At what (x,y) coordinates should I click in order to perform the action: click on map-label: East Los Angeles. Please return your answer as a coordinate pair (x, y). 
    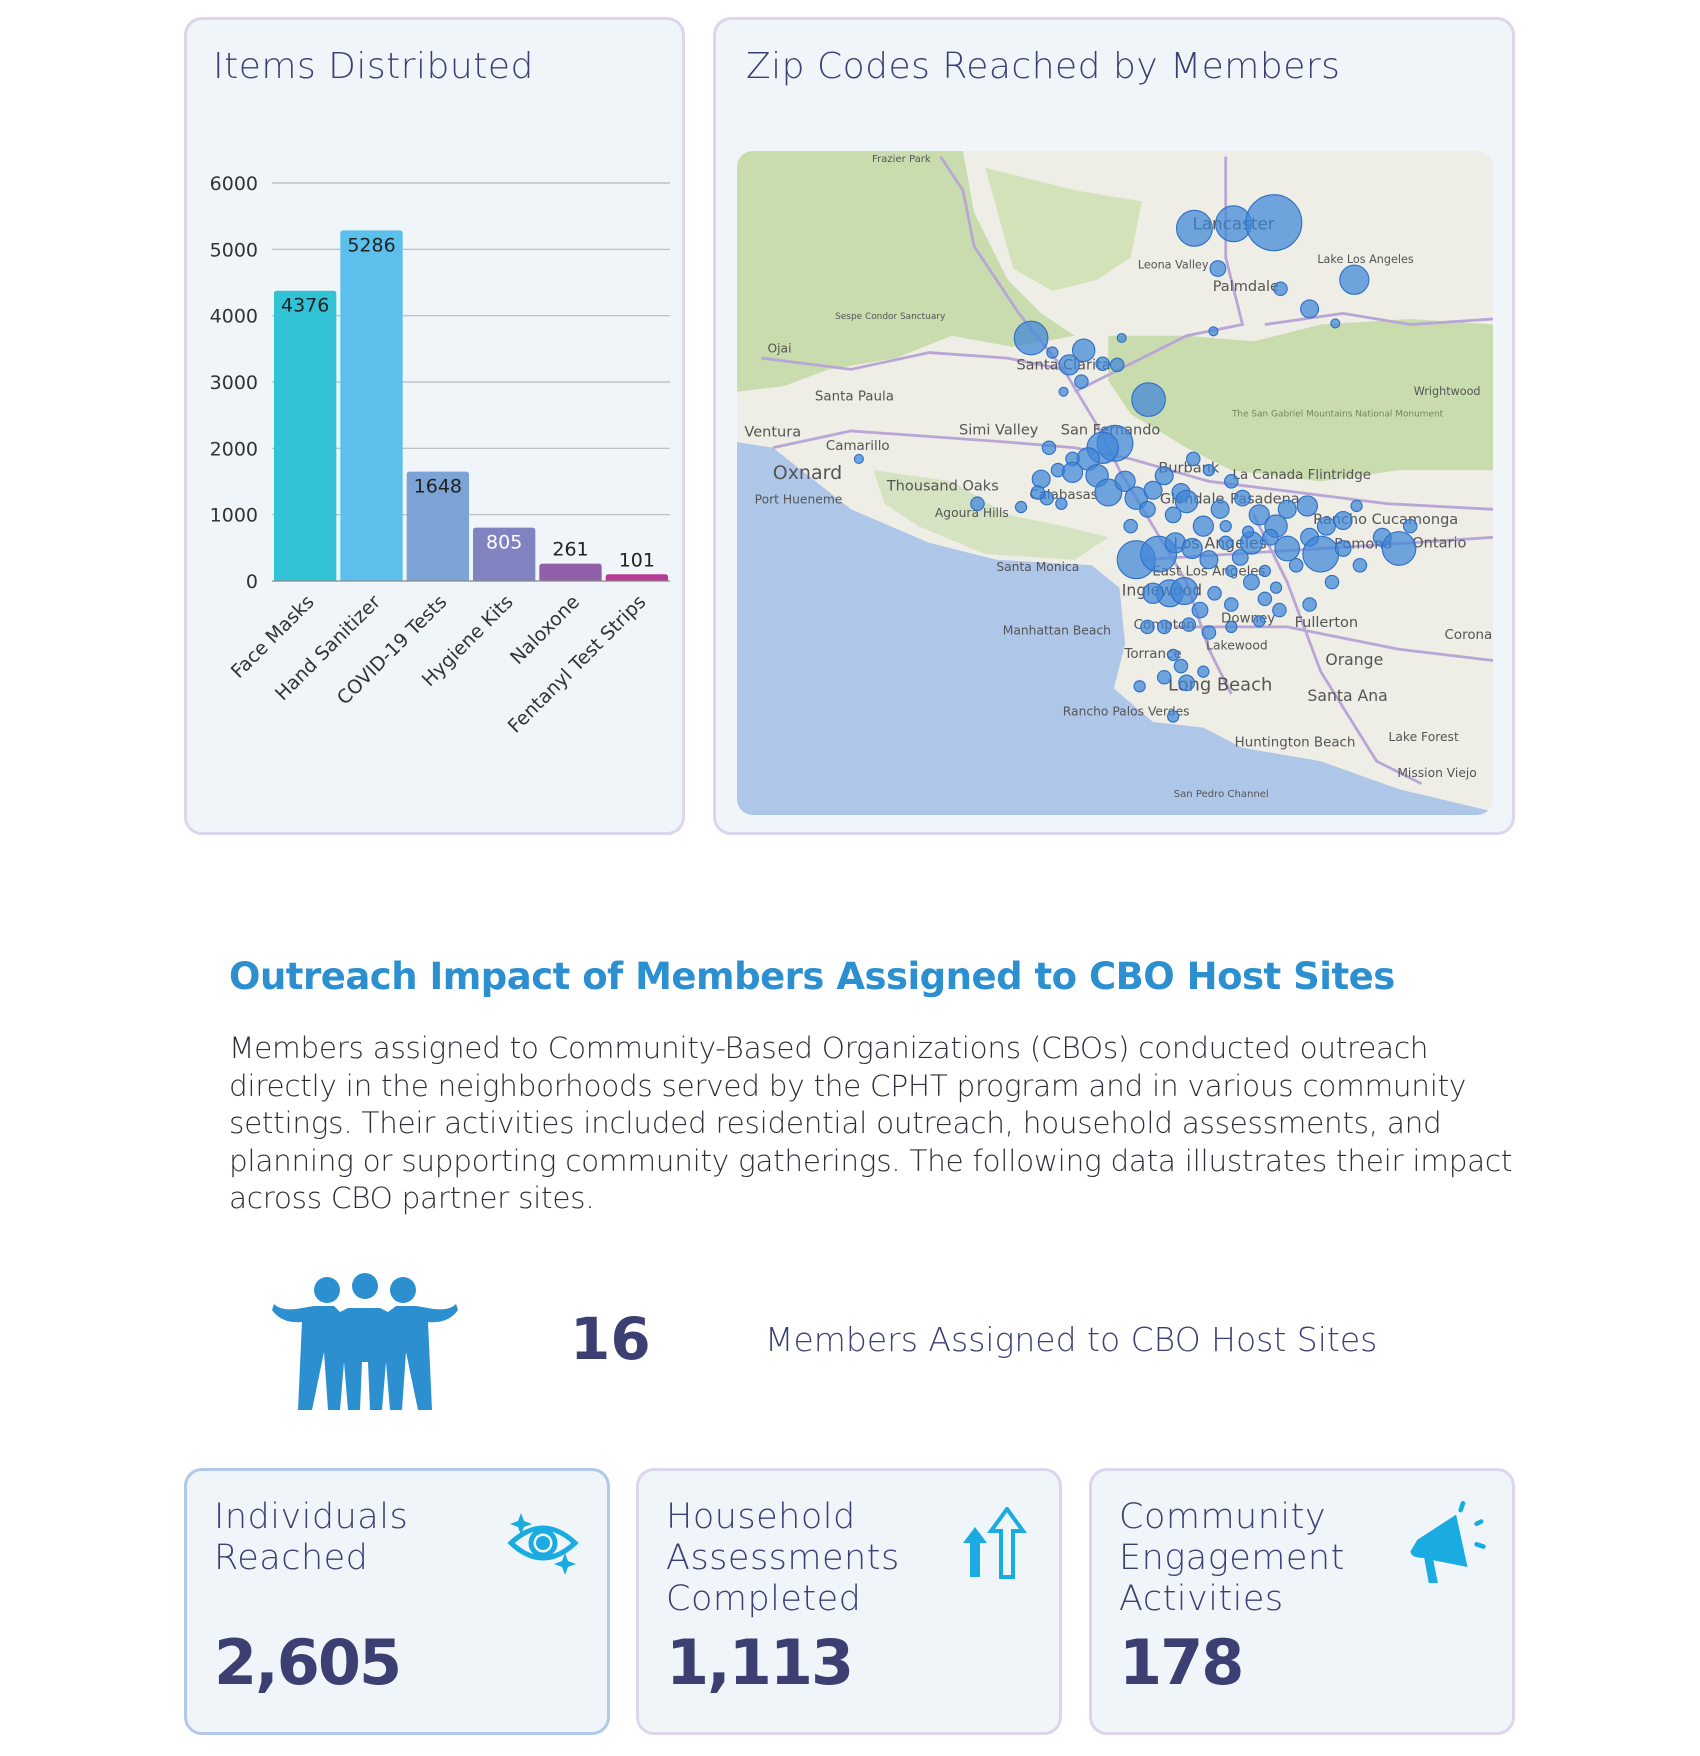
    Looking at the image, I should click on (1208, 571).